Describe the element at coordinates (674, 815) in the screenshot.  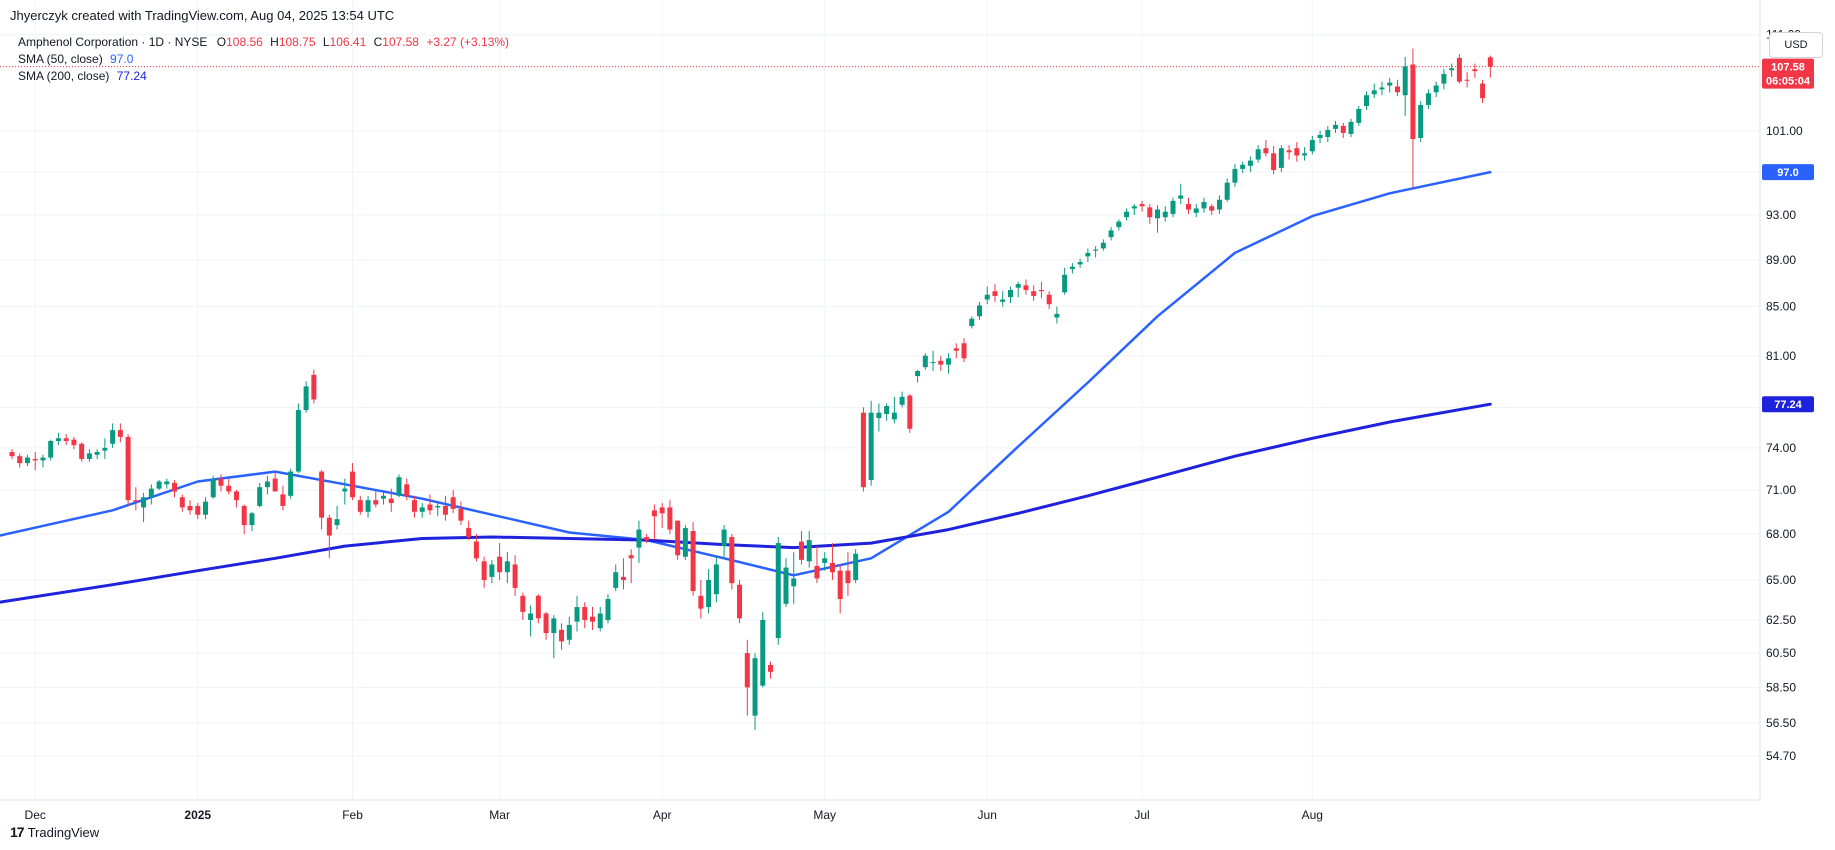
I see `time-axis: Dec 2025 Feb Mar Apr May Jun Jul Aug` at that location.